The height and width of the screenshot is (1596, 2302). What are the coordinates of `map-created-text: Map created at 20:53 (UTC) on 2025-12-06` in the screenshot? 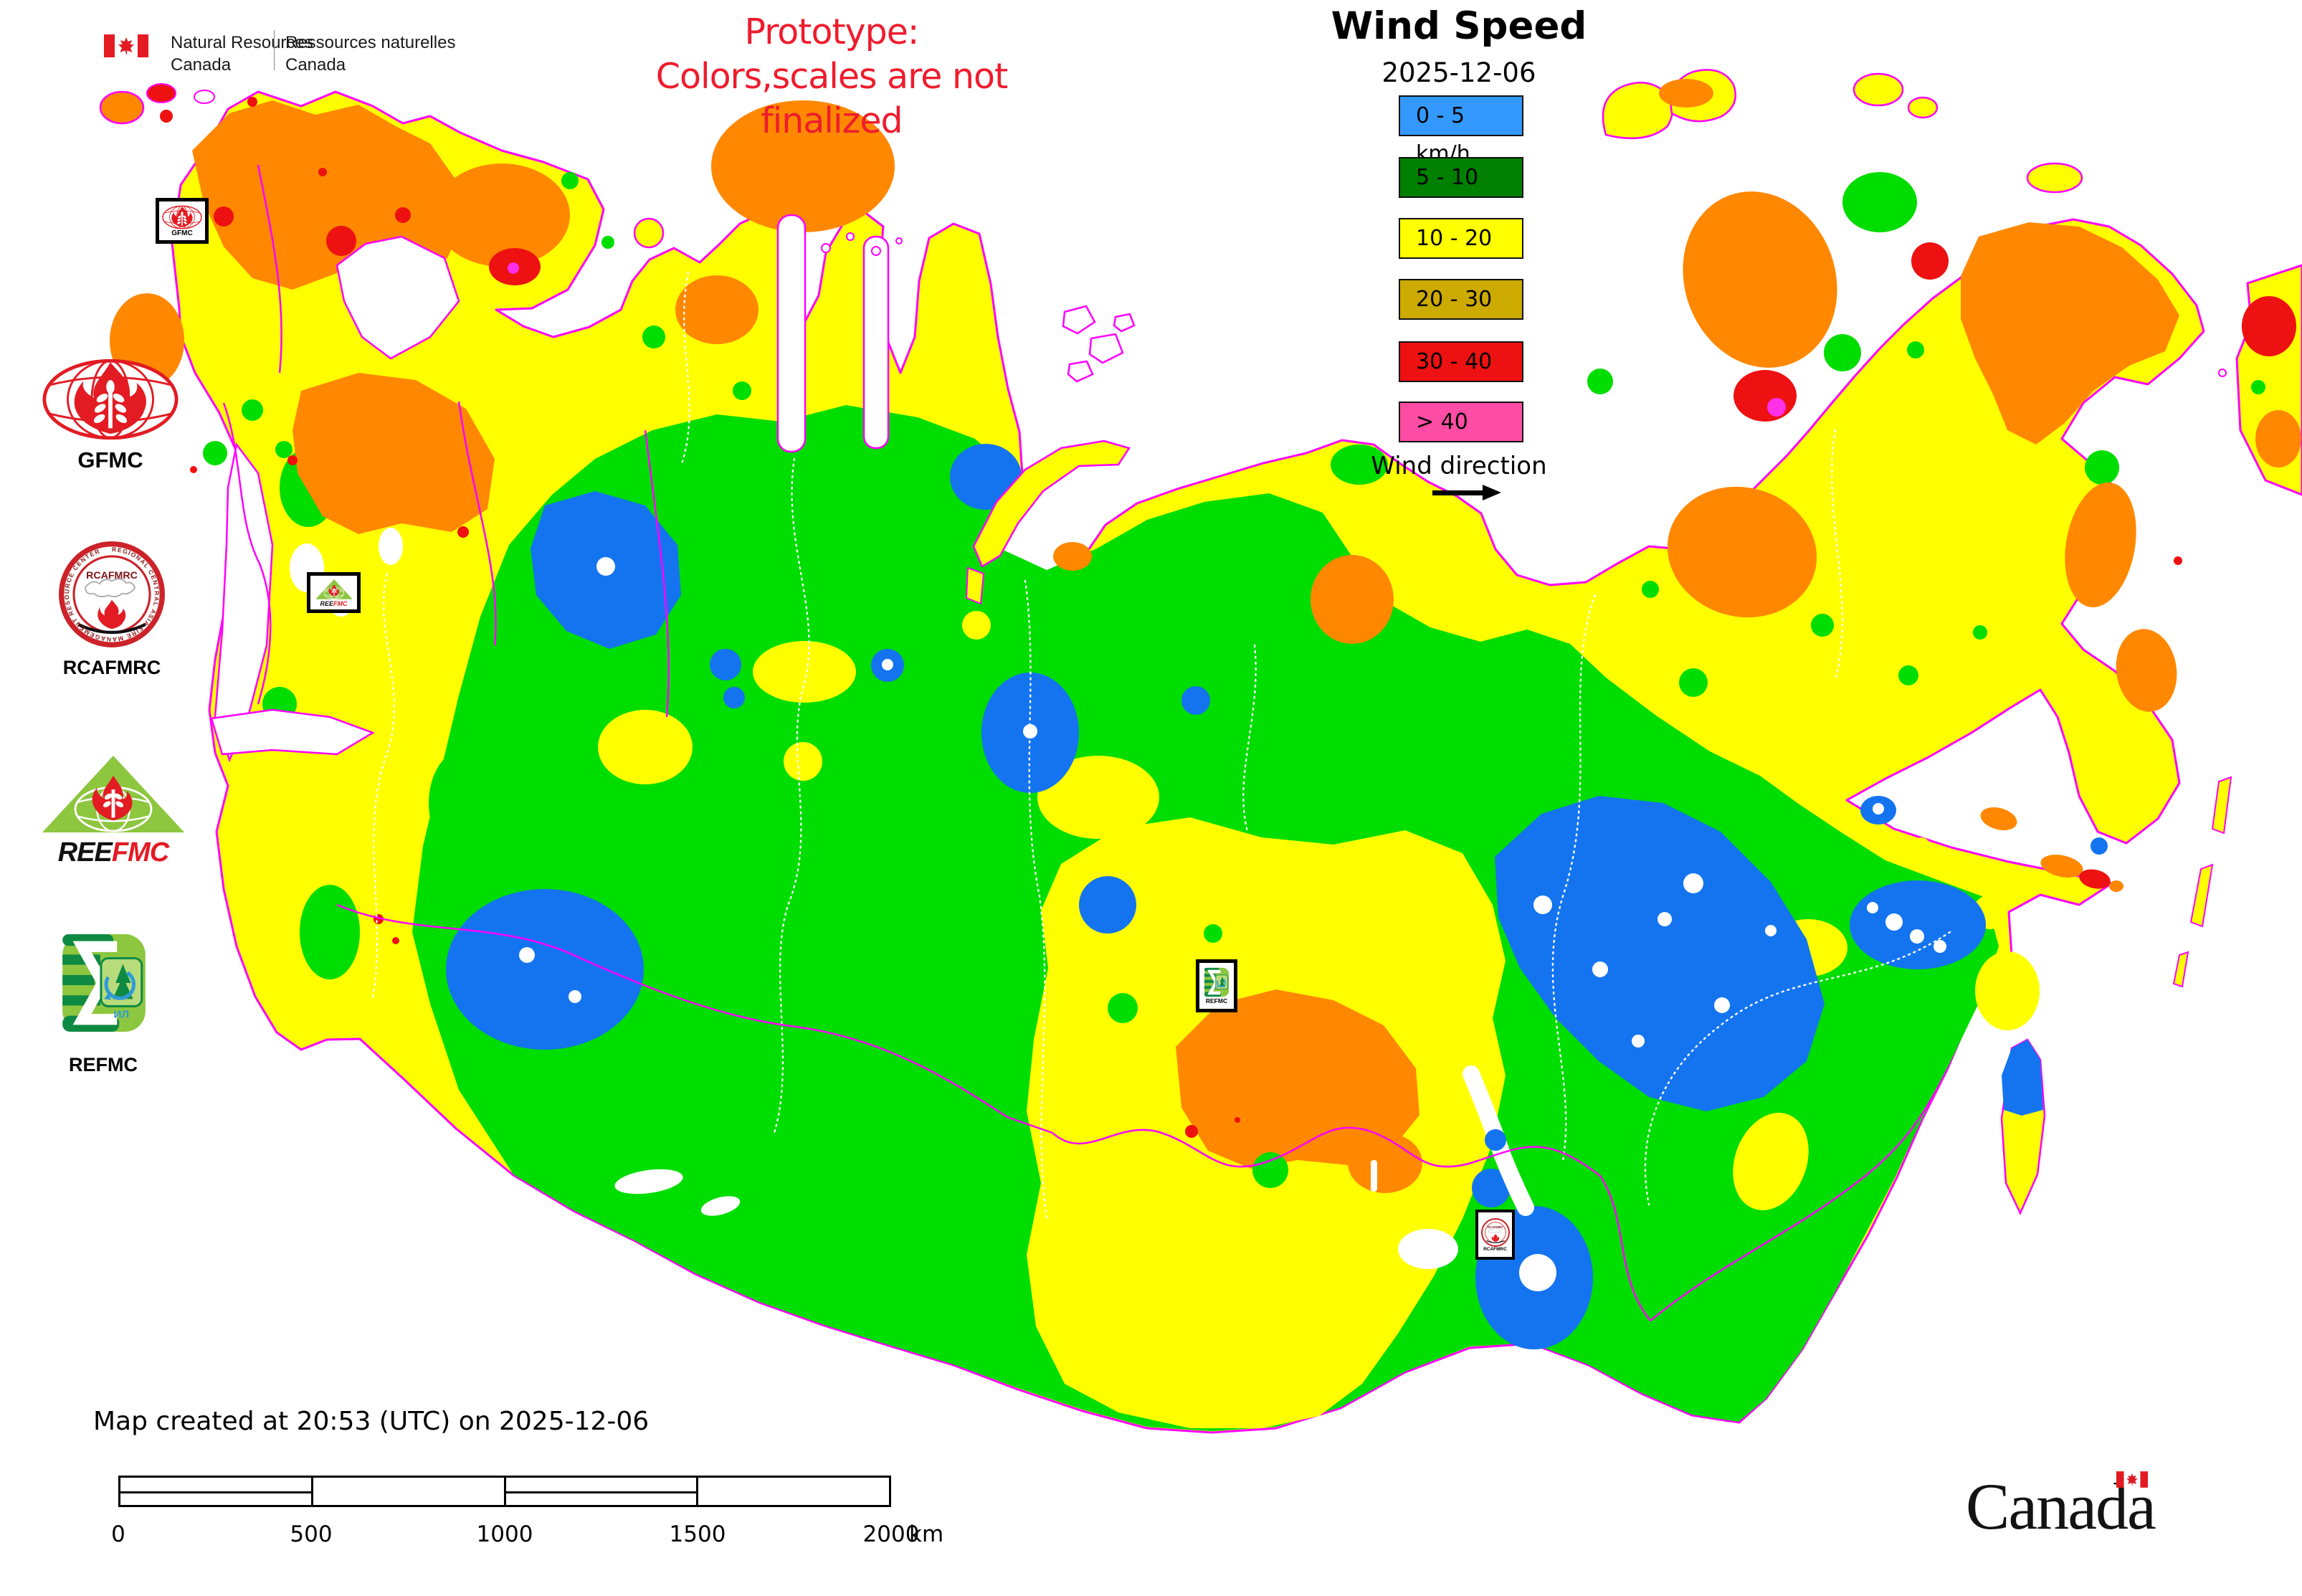 It's located at (371, 1421).